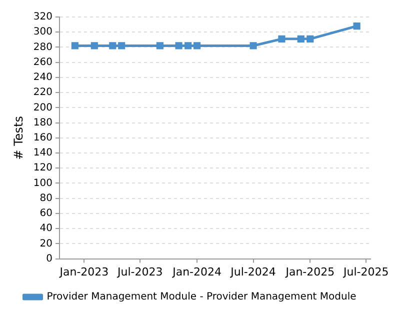  Describe the element at coordinates (139, 271) in the screenshot. I see `x-tick-label: Jul-2023` at that location.